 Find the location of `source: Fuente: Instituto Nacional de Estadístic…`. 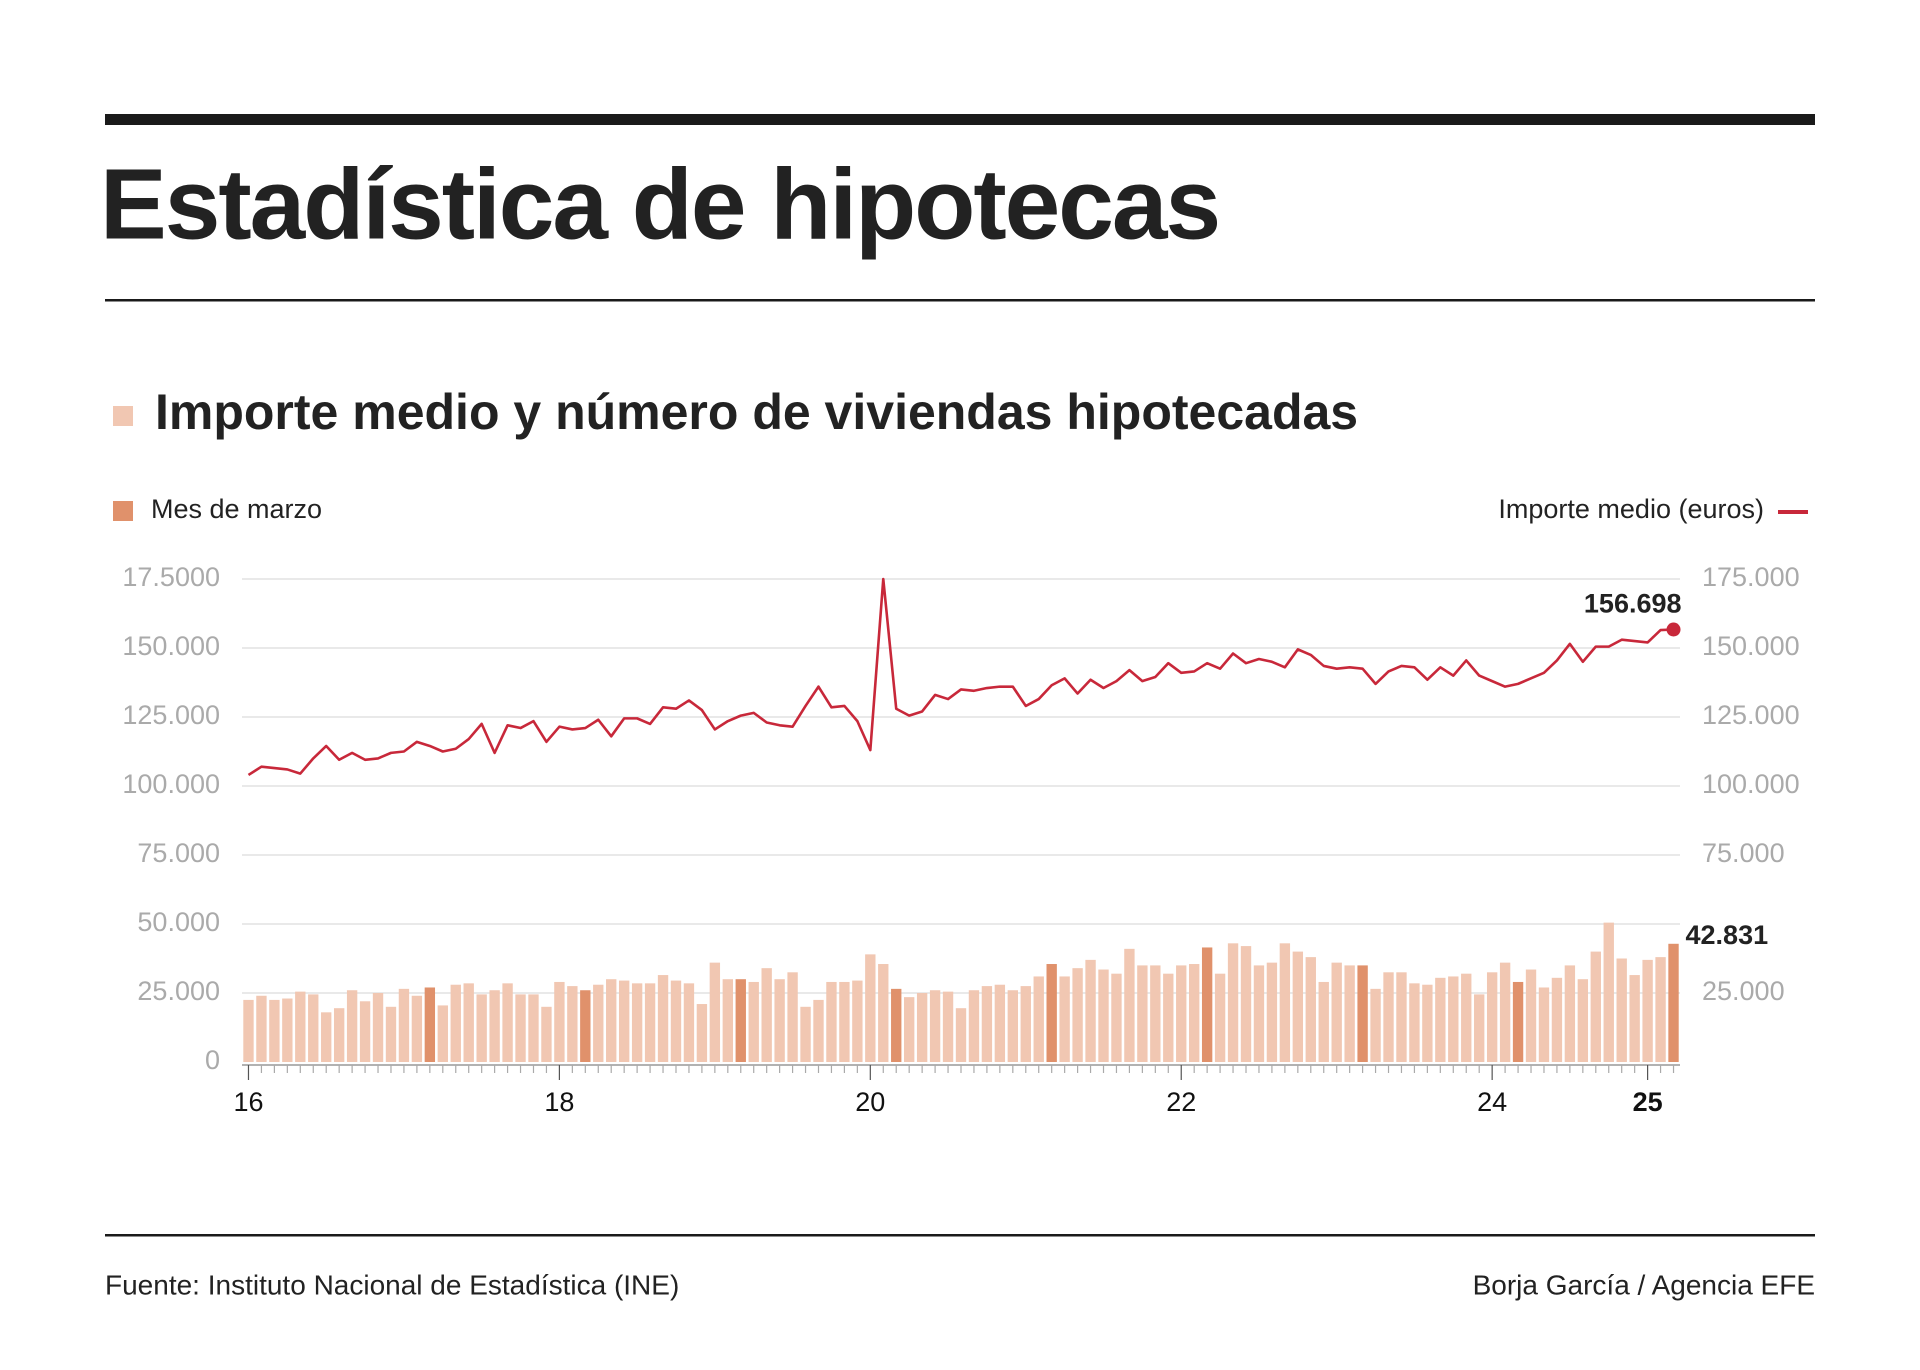

source: Fuente: Instituto Nacional de Estadístic… is located at coordinates (392, 1284).